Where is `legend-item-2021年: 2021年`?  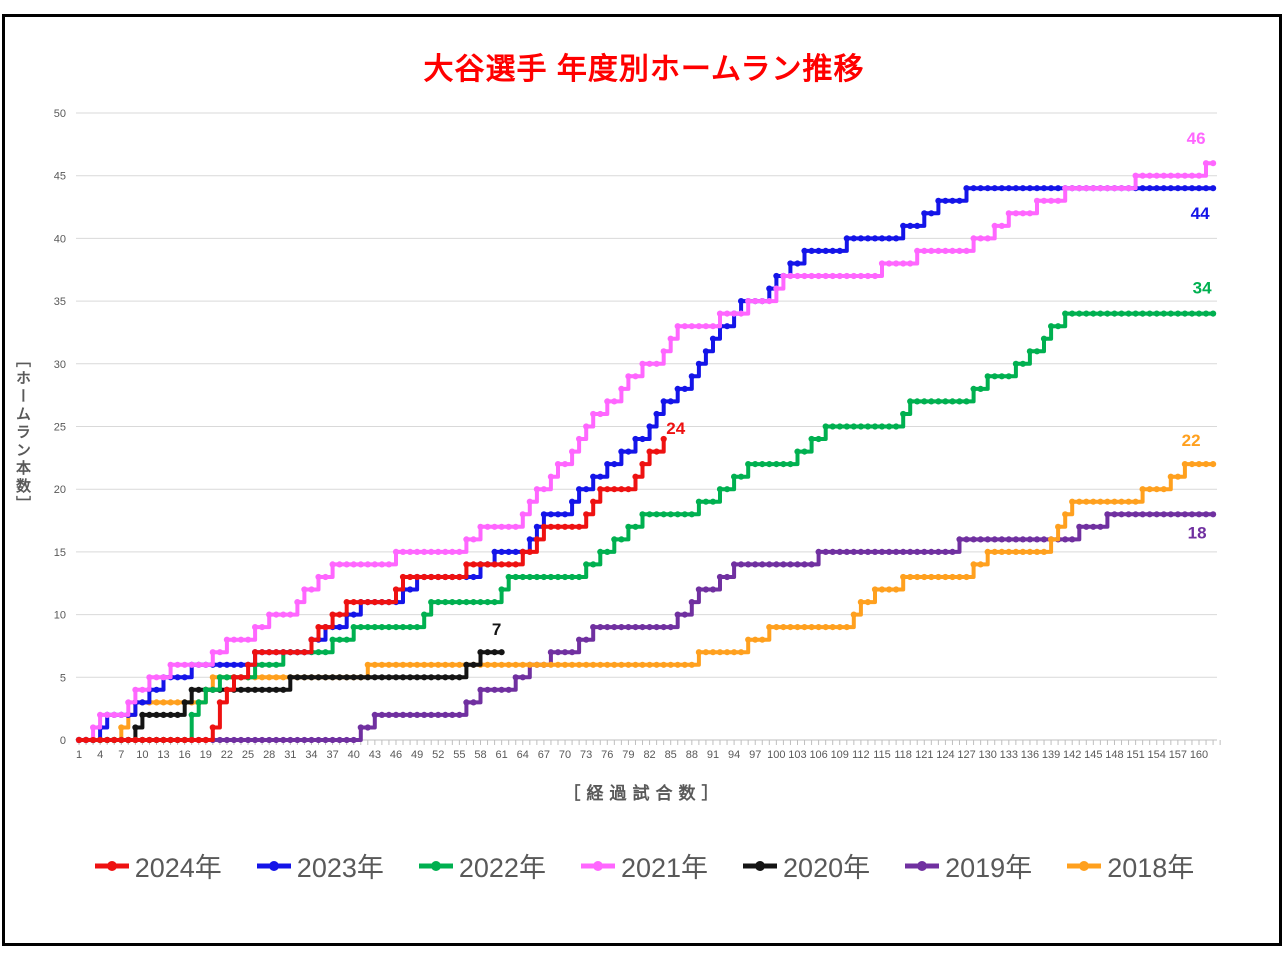 legend-item-2021年: 2021年 is located at coordinates (644, 865).